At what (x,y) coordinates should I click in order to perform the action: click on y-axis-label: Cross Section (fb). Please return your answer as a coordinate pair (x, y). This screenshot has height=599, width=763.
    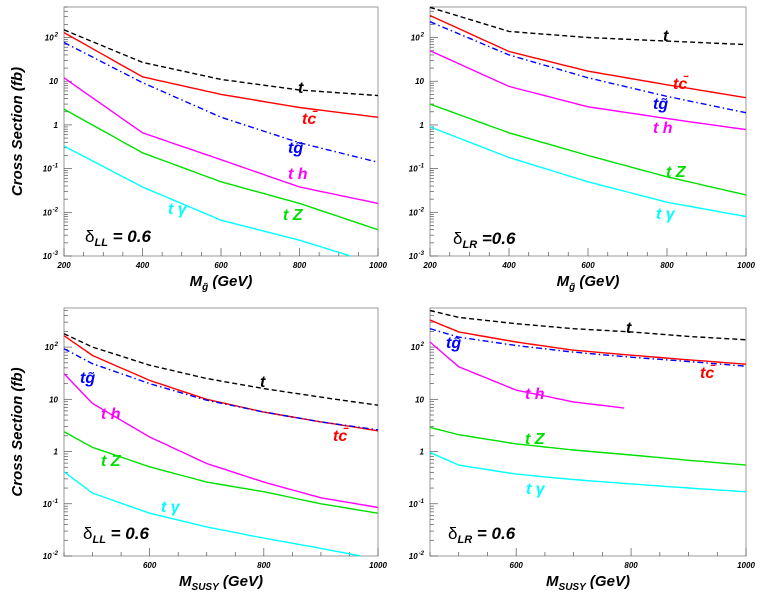
    Looking at the image, I should click on (17, 431).